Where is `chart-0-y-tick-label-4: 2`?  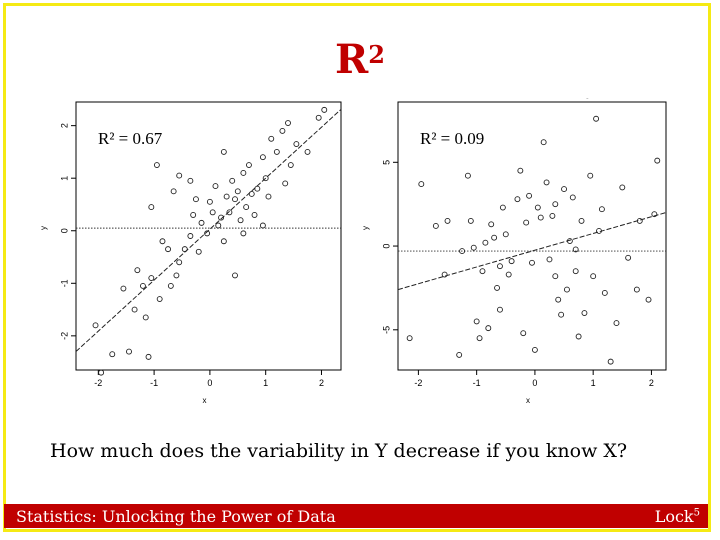 chart-0-y-tick-label-4: 2 is located at coordinates (64, 125).